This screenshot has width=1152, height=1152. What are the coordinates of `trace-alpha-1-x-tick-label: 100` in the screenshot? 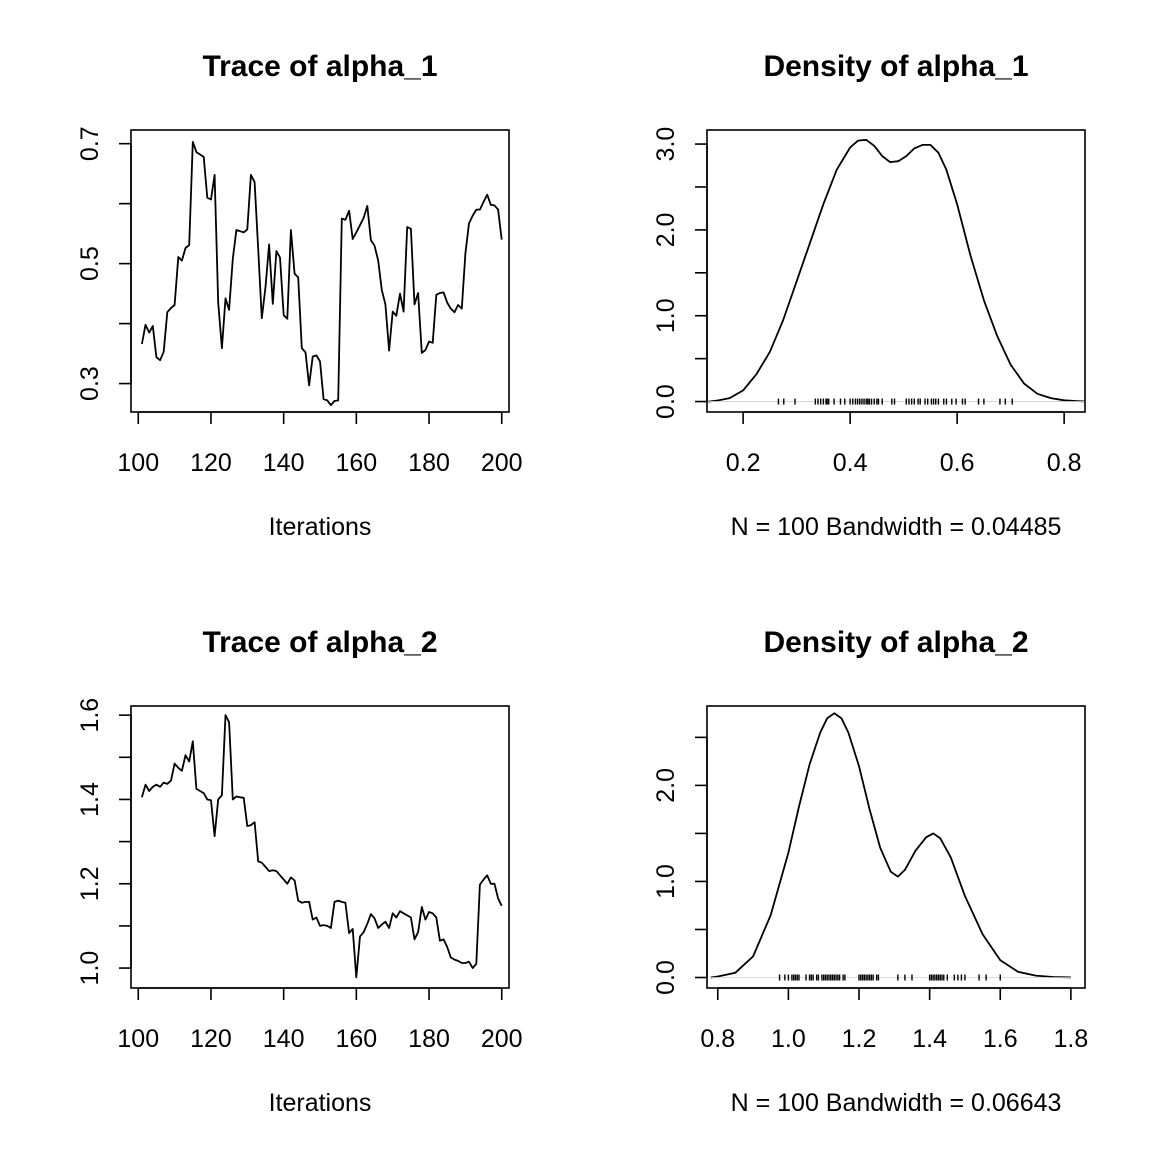 It's located at (138, 463).